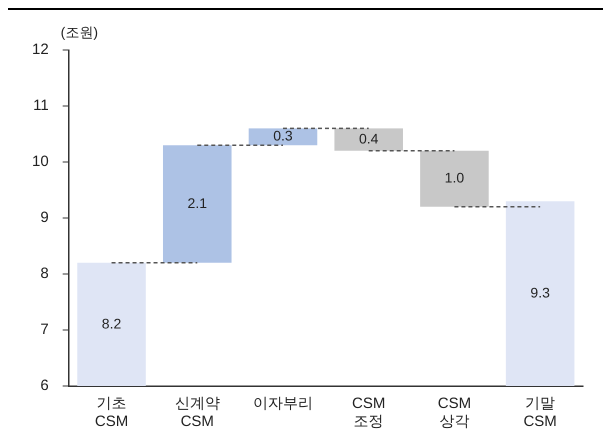  Describe the element at coordinates (540, 412) in the screenshot. I see `x-tick-label: 기말 CSM` at that location.